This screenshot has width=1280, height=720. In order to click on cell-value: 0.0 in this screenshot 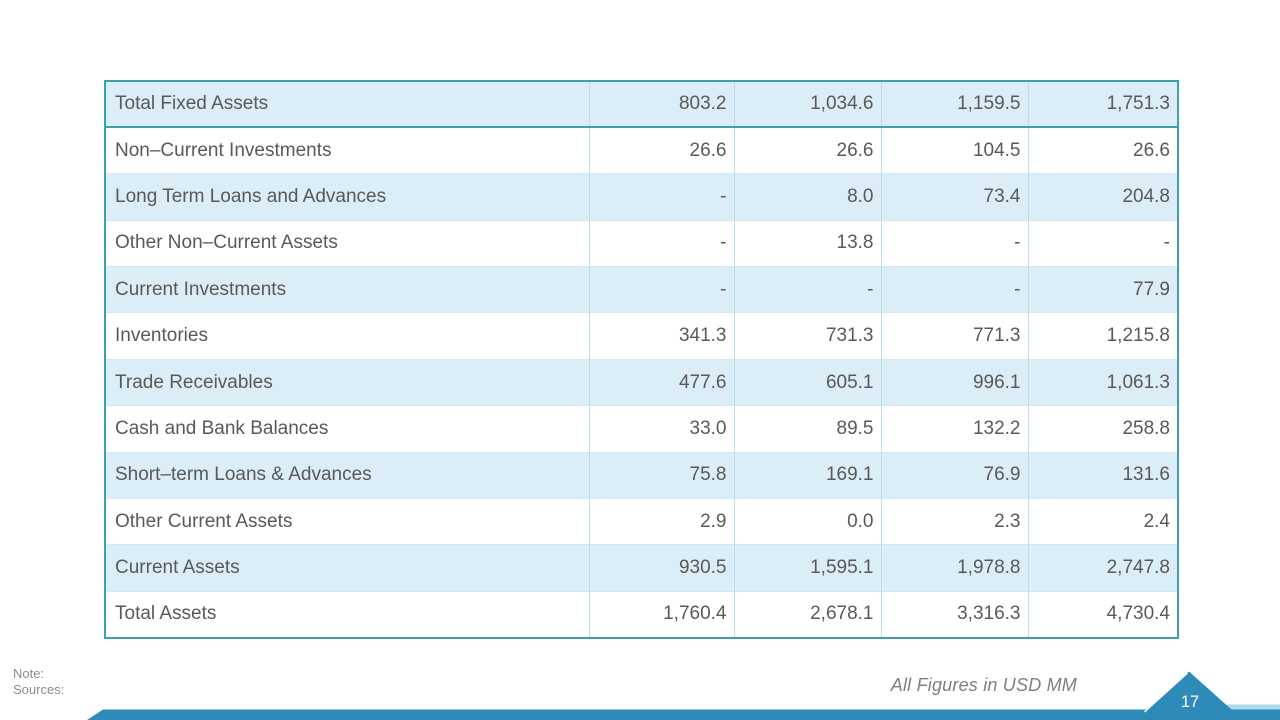, I will do `click(807, 521)`.